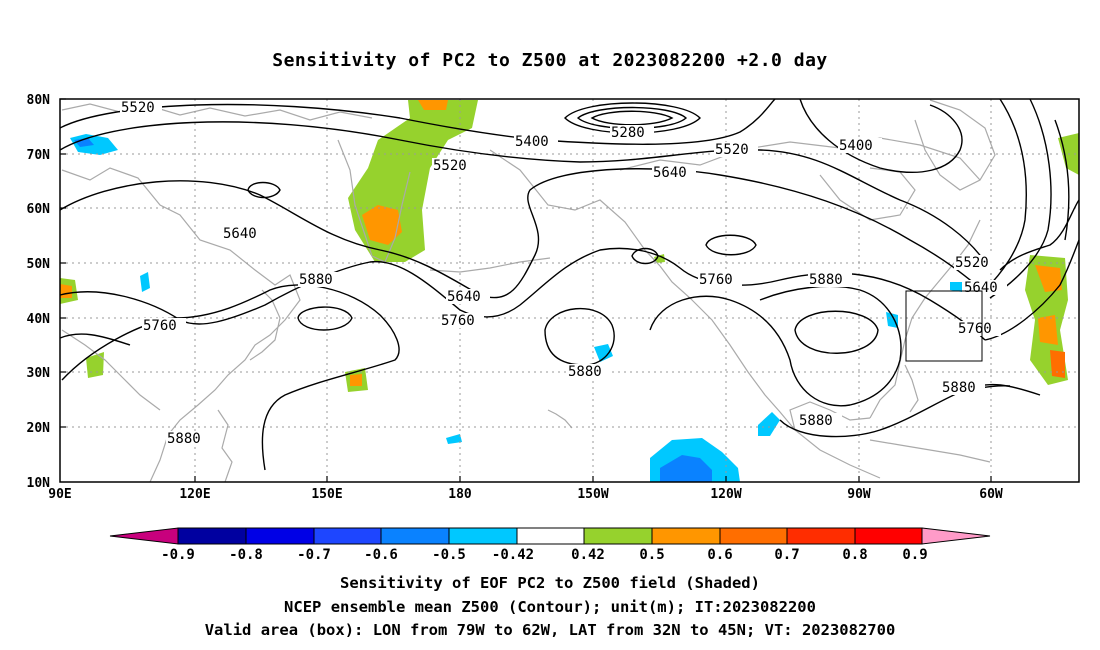  I want to click on shade-orange-west, so click(66, 291).